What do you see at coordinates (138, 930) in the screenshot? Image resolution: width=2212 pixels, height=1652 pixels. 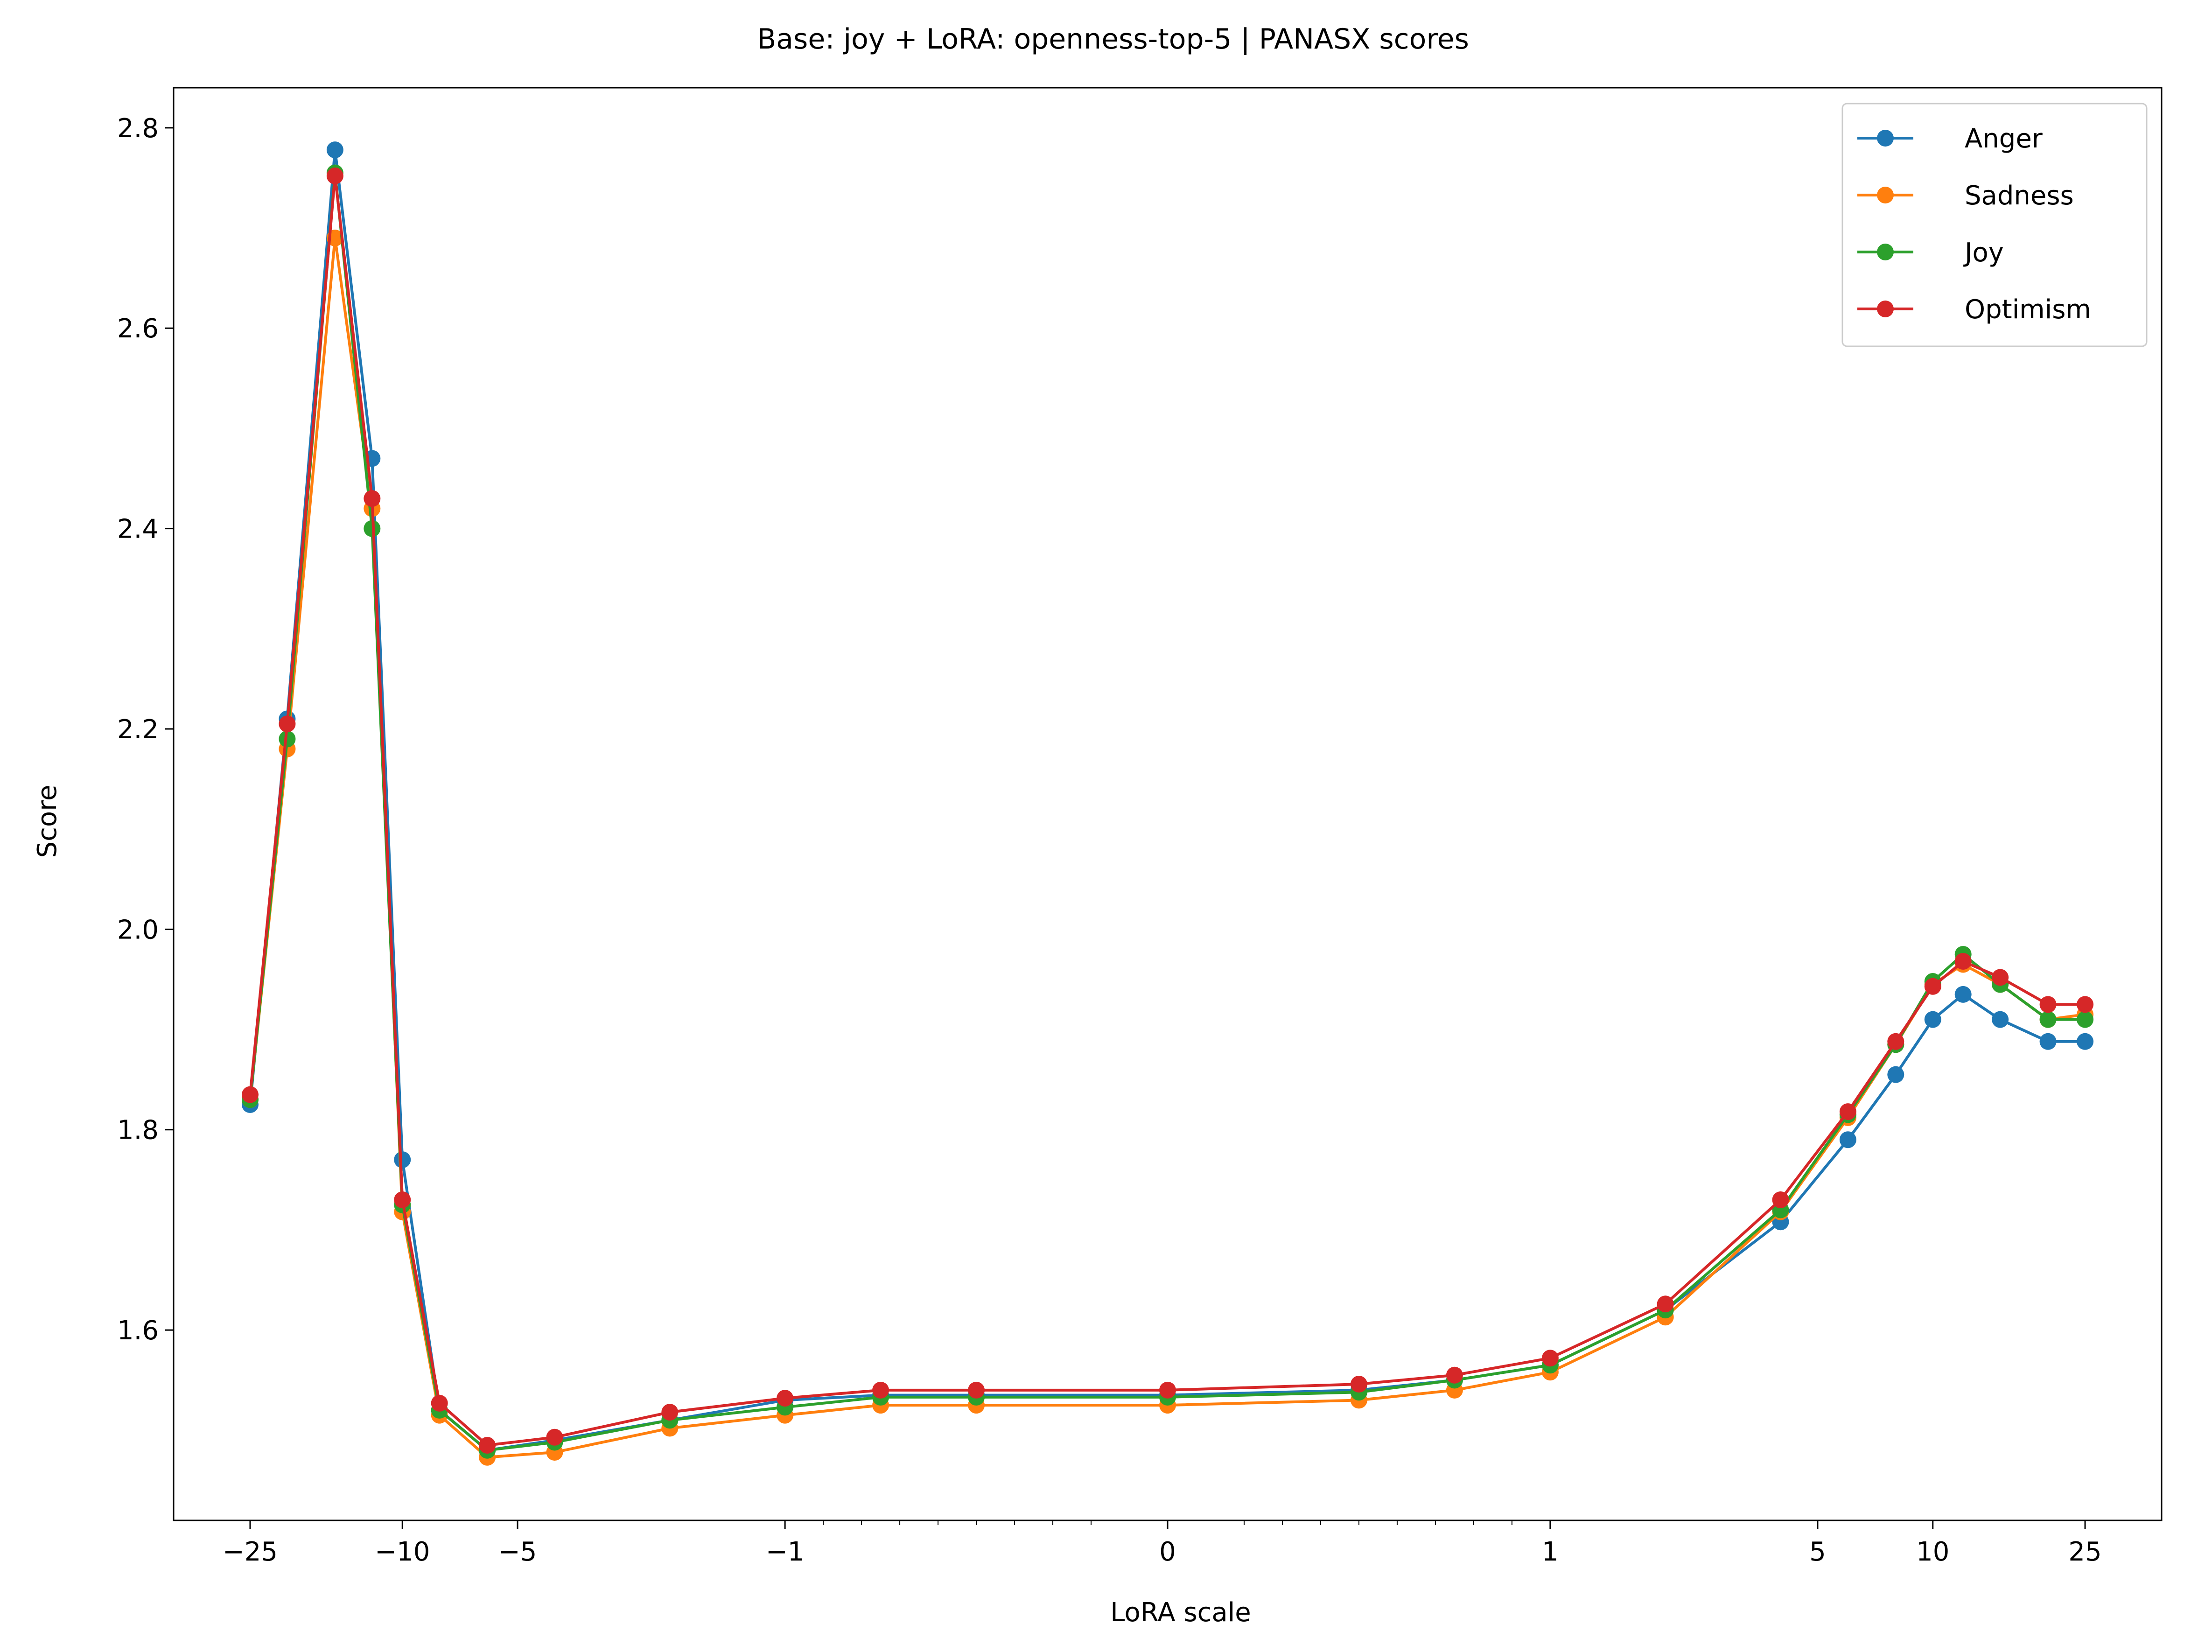 I see `y-tick-label: 2.0` at bounding box center [138, 930].